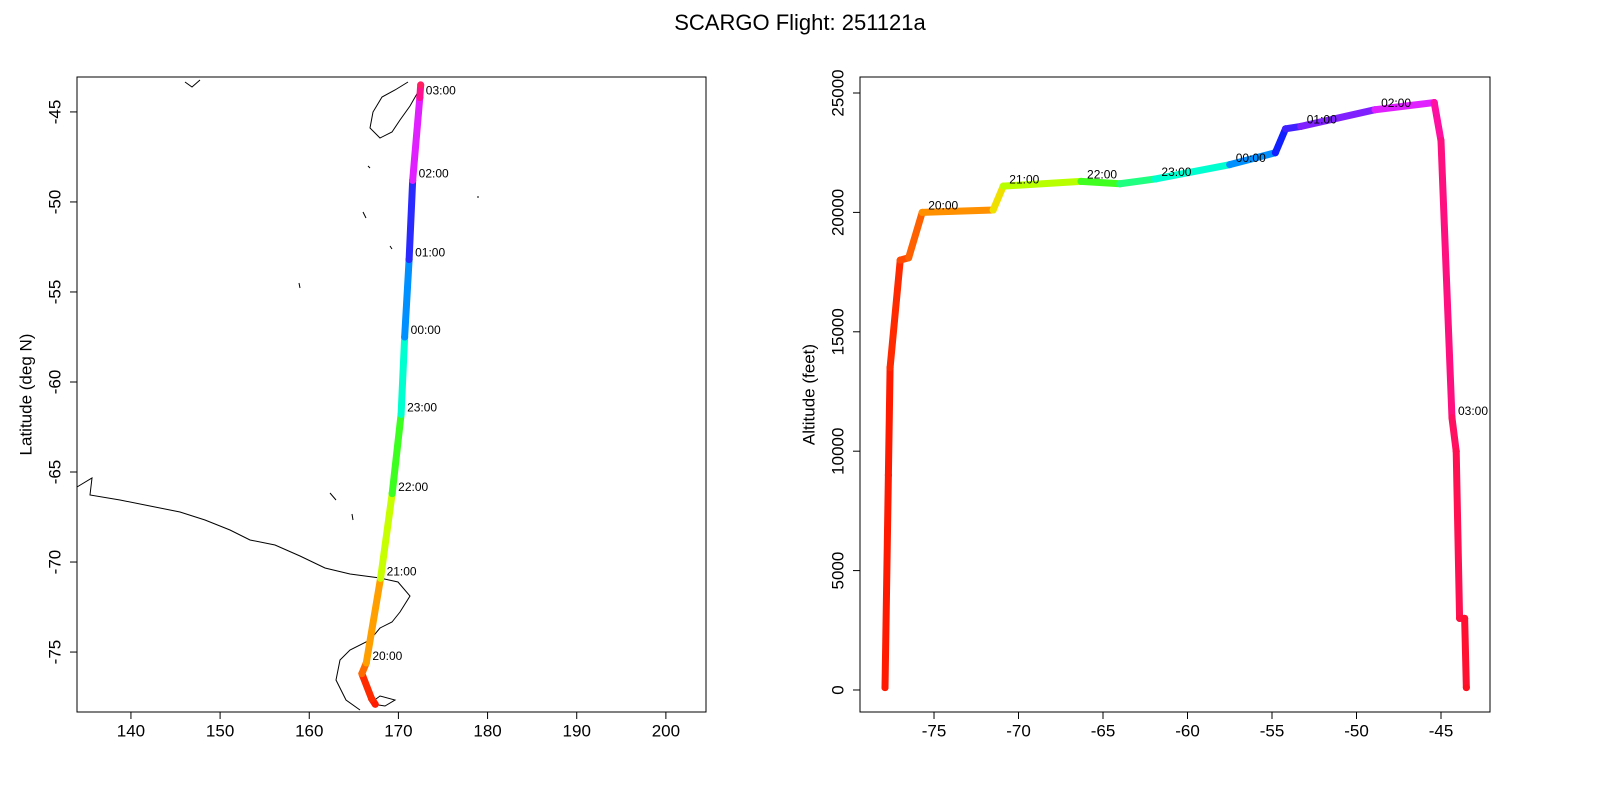  Describe the element at coordinates (1272, 730) in the screenshot. I see `x-tick-label: -55` at that location.